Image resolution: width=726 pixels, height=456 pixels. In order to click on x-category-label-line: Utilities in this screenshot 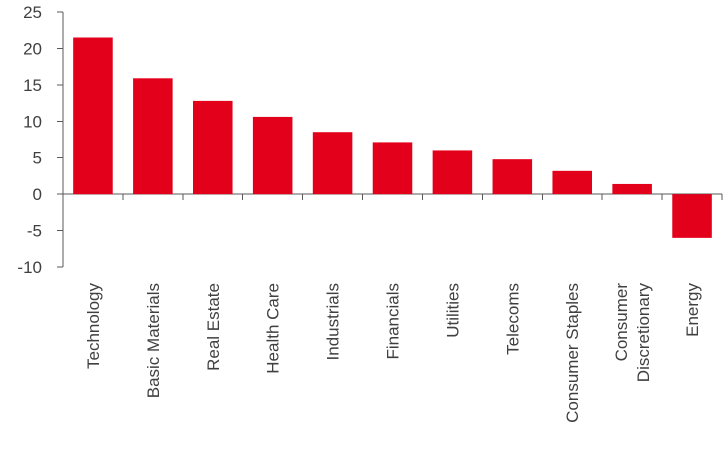, I will do `click(452, 310)`.